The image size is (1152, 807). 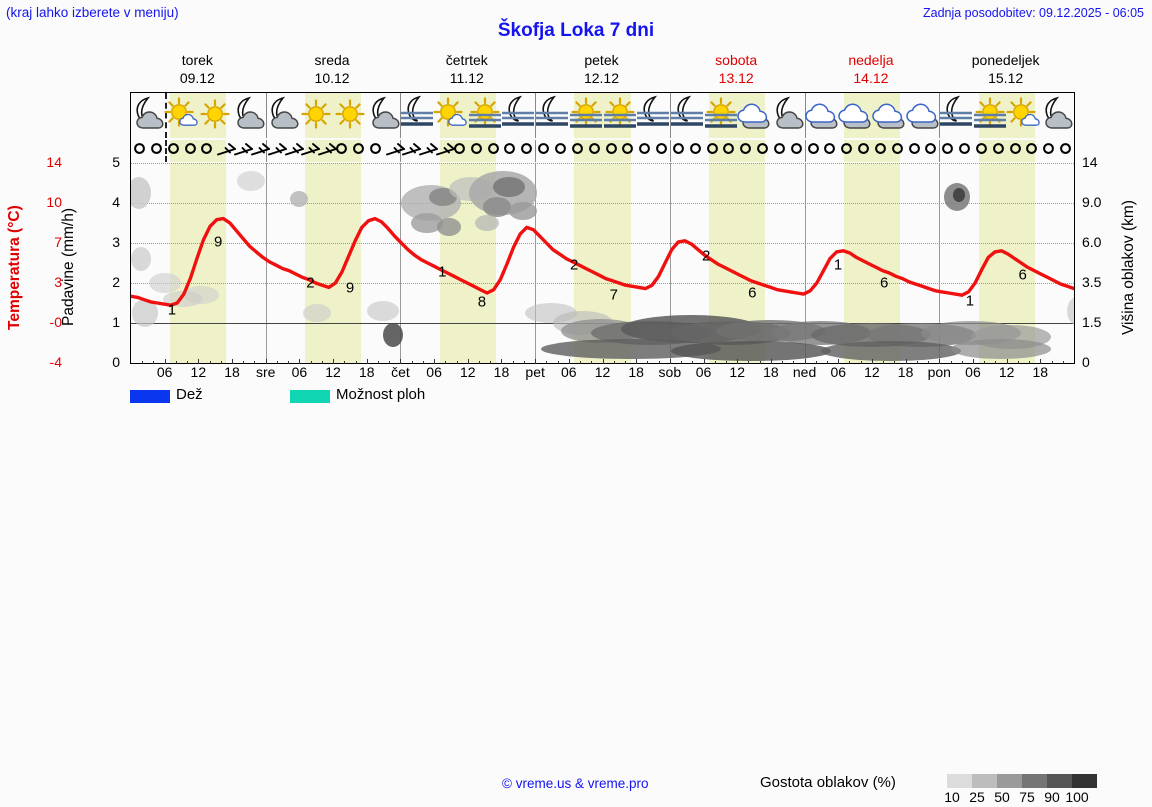 I want to click on precipitation-tick-label: 4, so click(x=116, y=202).